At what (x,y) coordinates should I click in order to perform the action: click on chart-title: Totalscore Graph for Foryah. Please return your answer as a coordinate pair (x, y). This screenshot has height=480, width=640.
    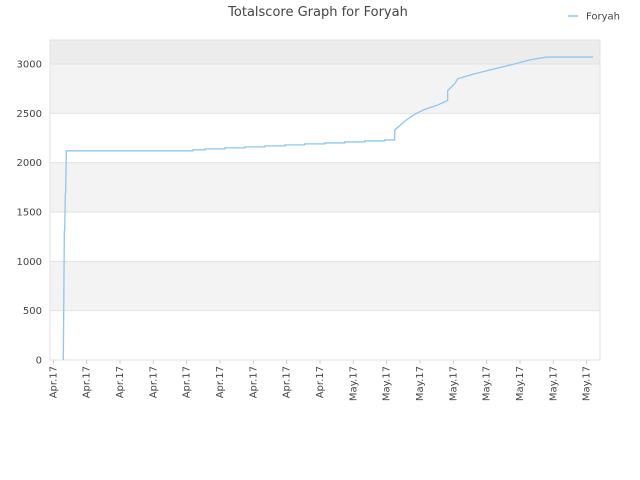
    Looking at the image, I should click on (317, 12).